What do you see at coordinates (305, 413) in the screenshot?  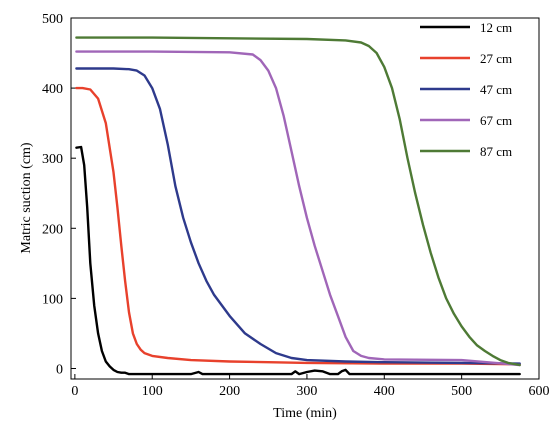 I see `x-axis-label: Time (min)` at bounding box center [305, 413].